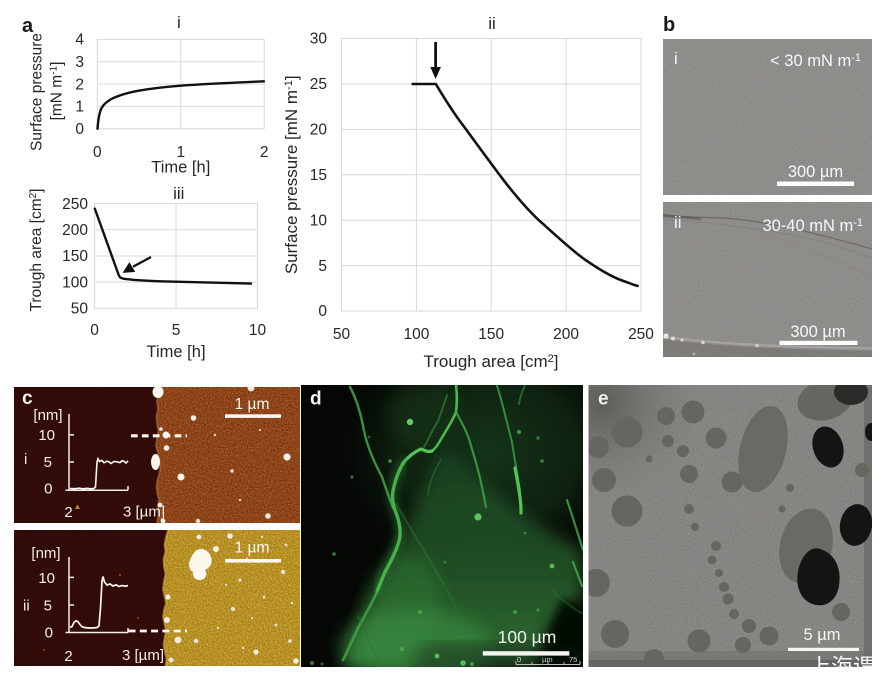  Describe the element at coordinates (842, 667) in the screenshot. I see `svg-text: 上海谓` at that location.